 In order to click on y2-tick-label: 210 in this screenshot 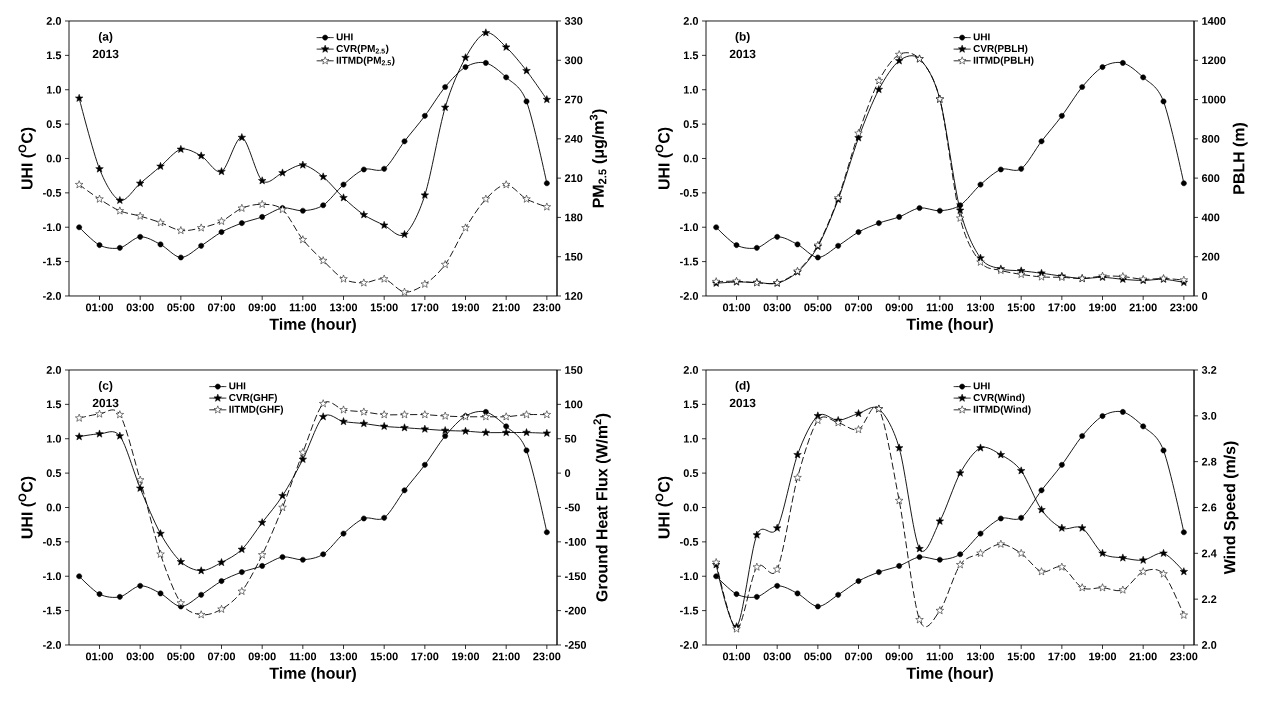, I will do `click(573, 178)`.